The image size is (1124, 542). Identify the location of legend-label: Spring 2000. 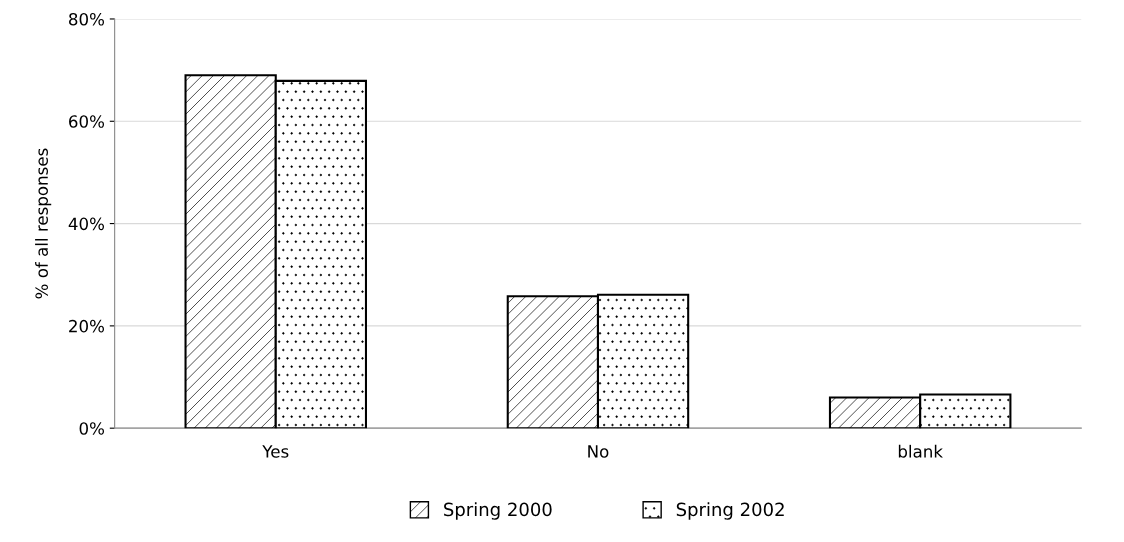
(498, 511).